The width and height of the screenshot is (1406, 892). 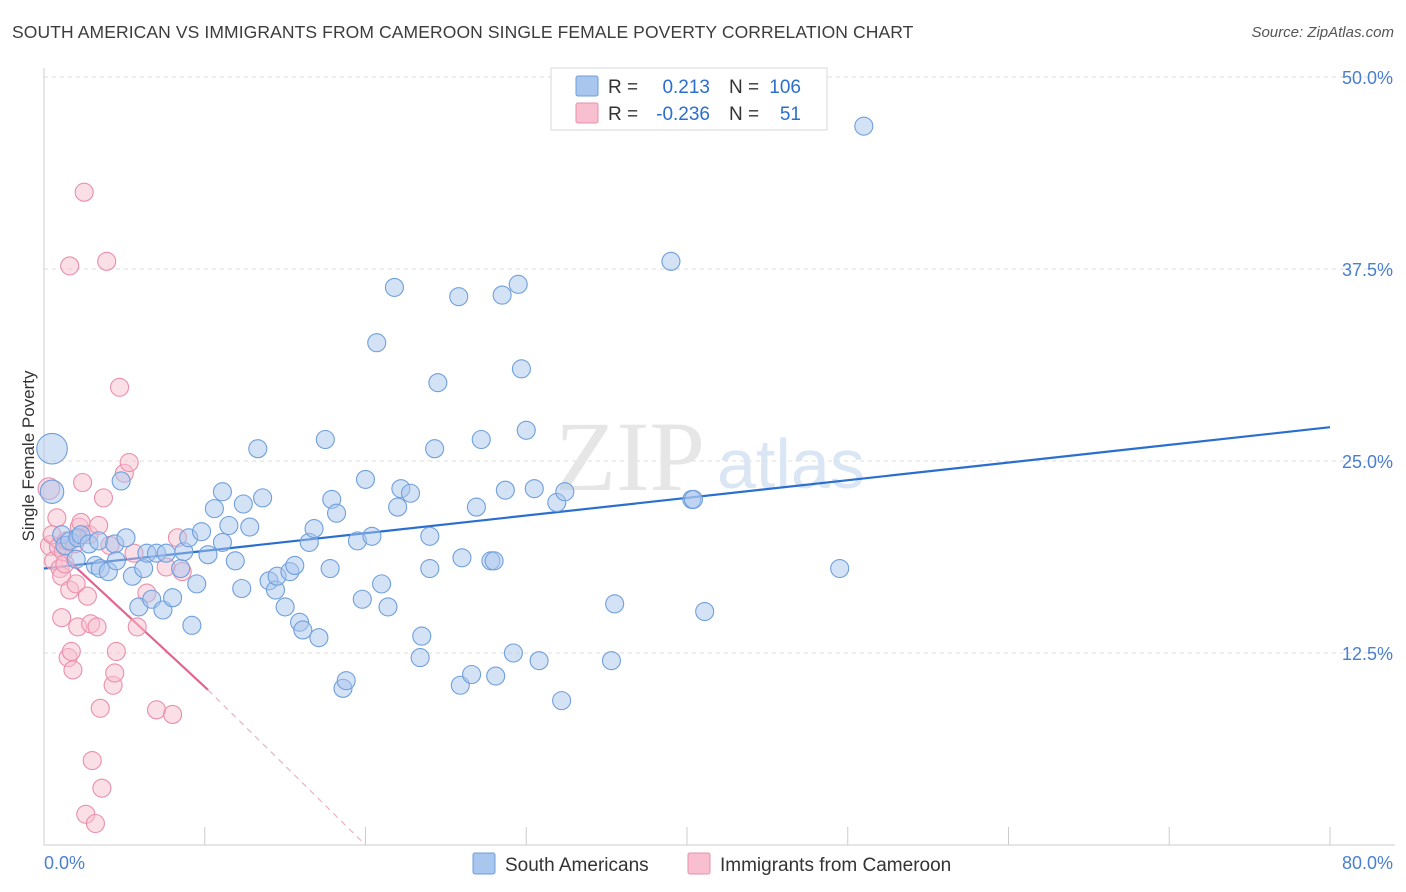 I want to click on series-legend: South Americans Immigrants from Cameroon, so click(x=711, y=864).